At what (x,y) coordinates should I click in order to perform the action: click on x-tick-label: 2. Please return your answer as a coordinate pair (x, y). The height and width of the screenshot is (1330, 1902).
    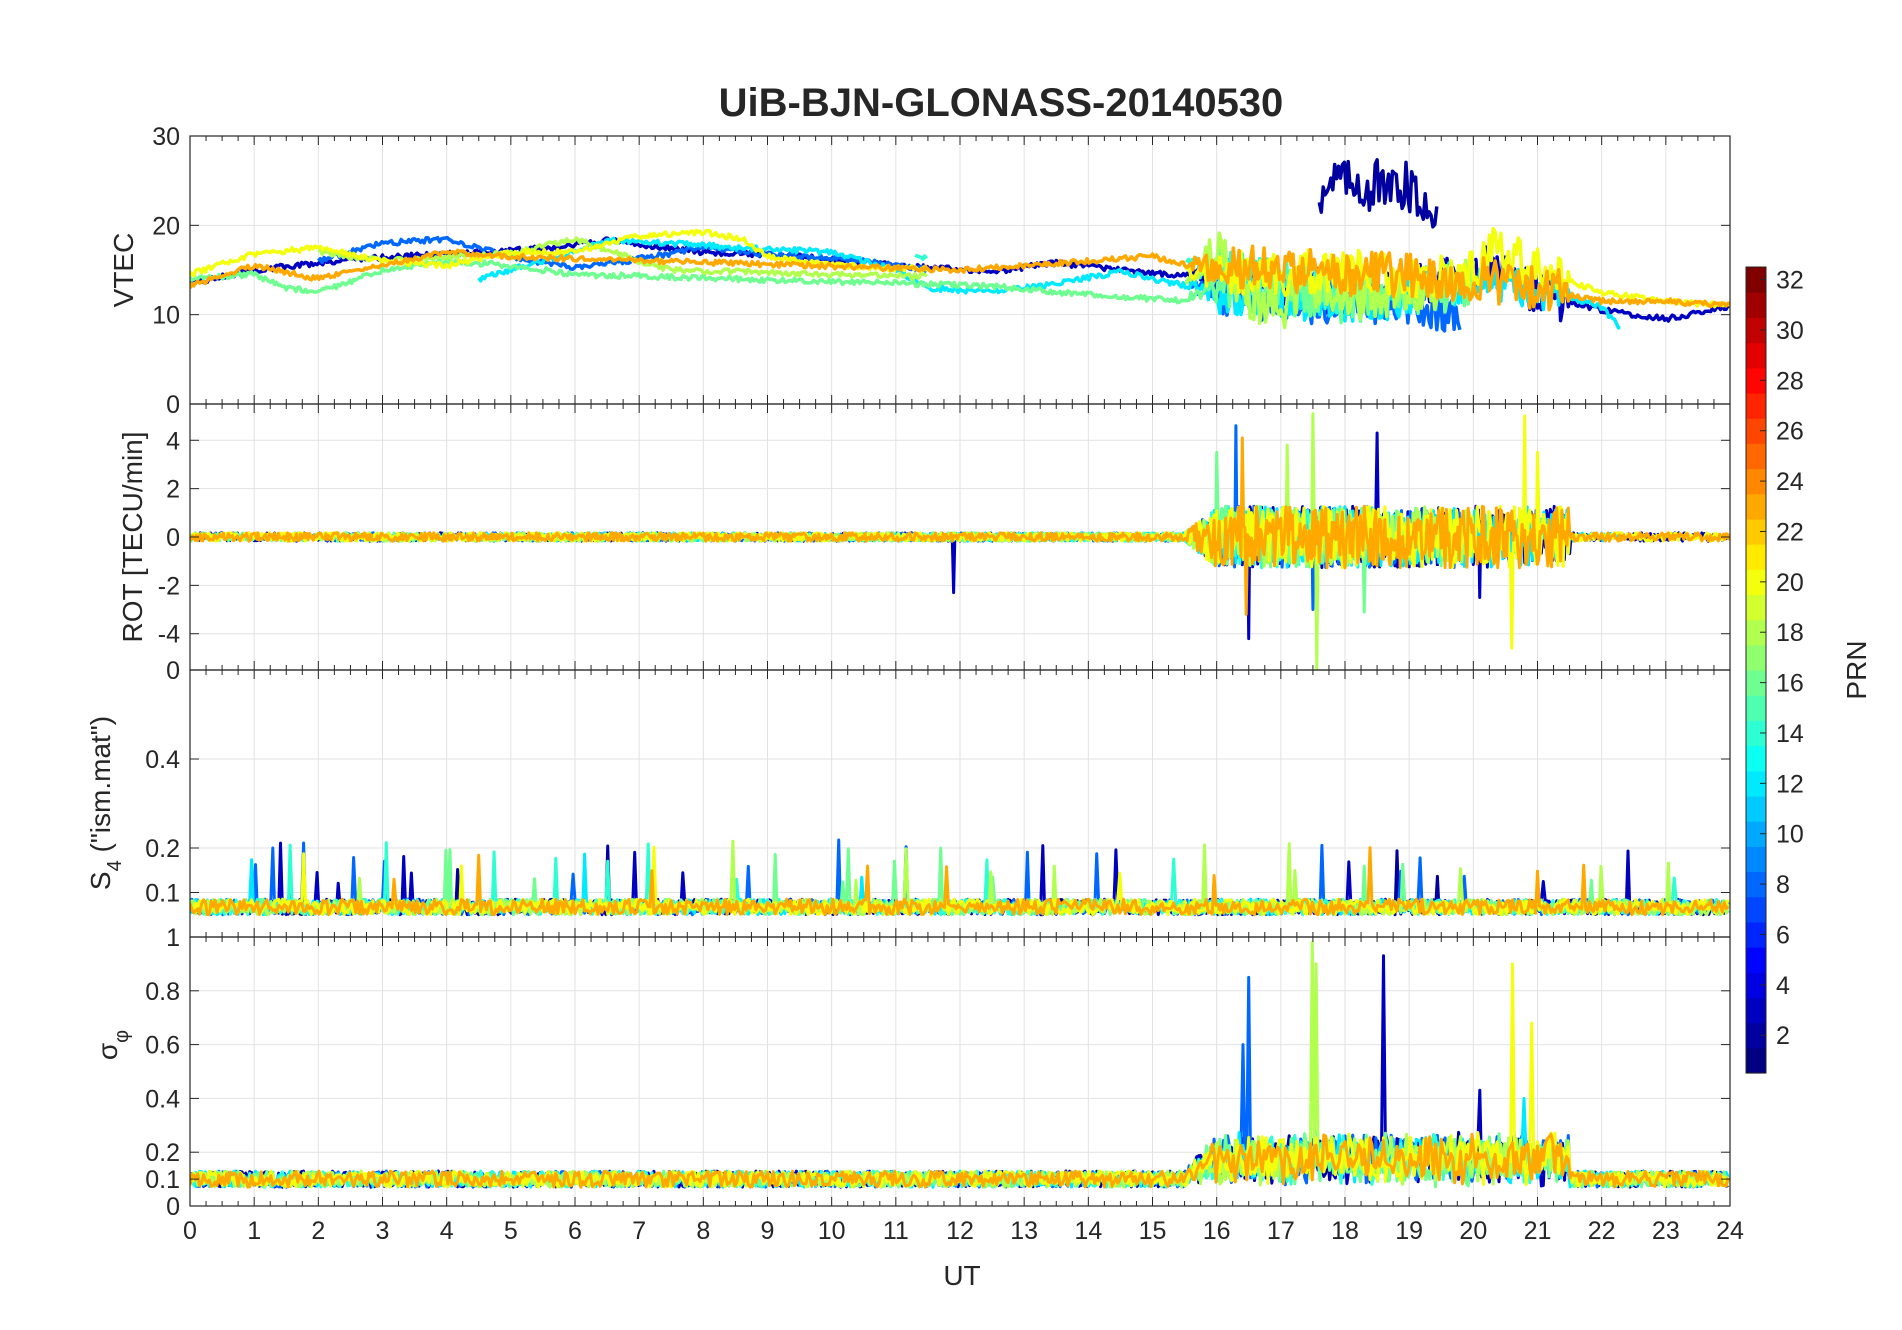
    Looking at the image, I should click on (318, 1231).